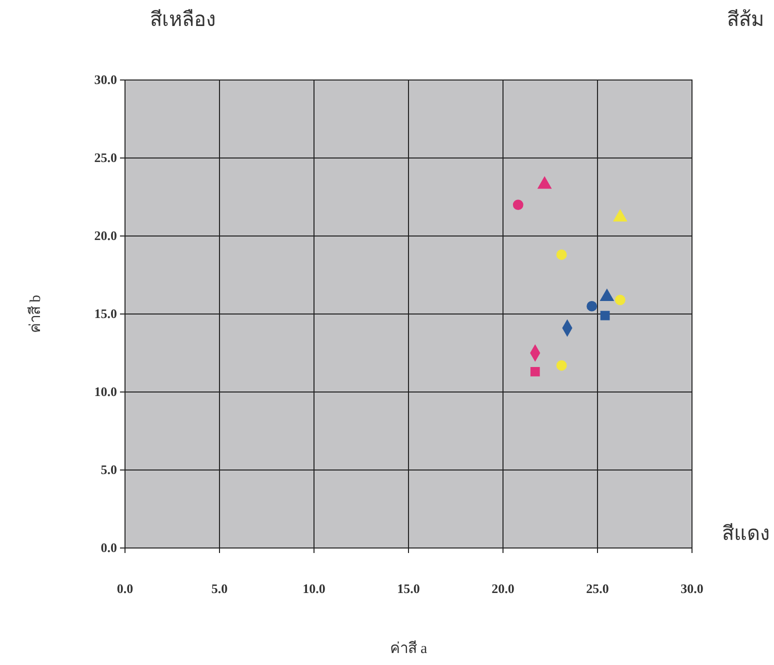  What do you see at coordinates (105, 391) in the screenshot?
I see `y-tick-label: 10.0` at bounding box center [105, 391].